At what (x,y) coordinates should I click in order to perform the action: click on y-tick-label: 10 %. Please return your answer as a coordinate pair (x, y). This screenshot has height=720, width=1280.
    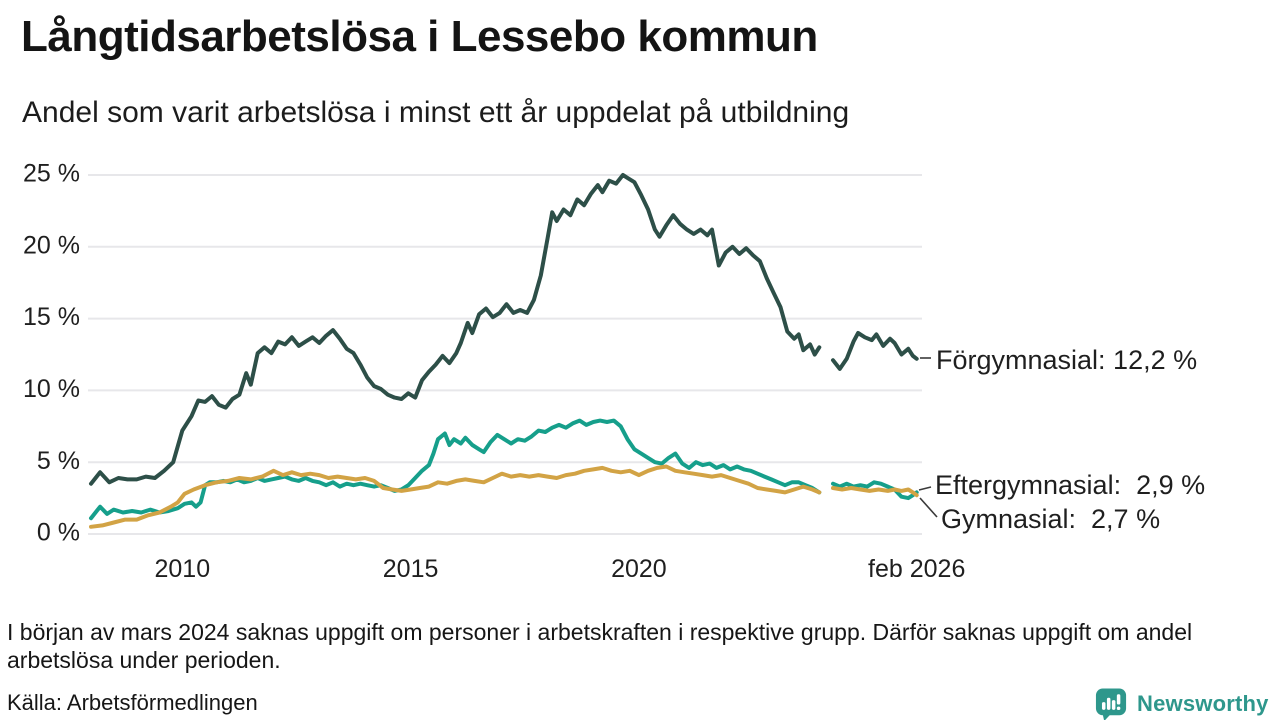
    Looking at the image, I should click on (51, 389).